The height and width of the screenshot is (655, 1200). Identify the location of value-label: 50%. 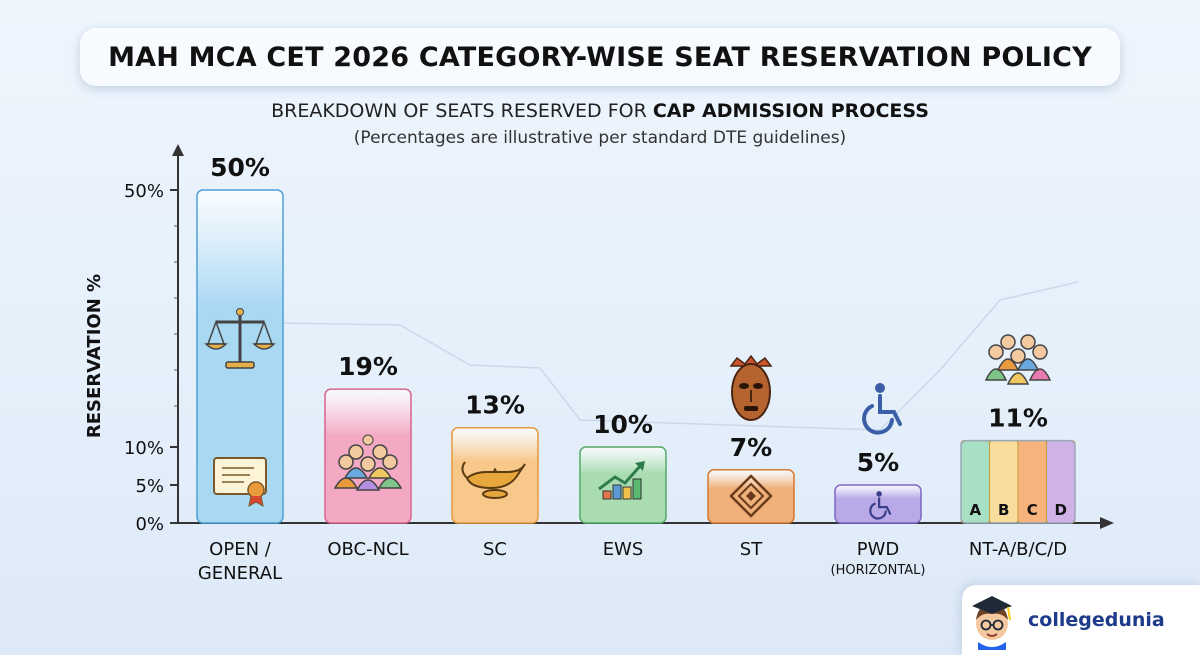
(240, 167).